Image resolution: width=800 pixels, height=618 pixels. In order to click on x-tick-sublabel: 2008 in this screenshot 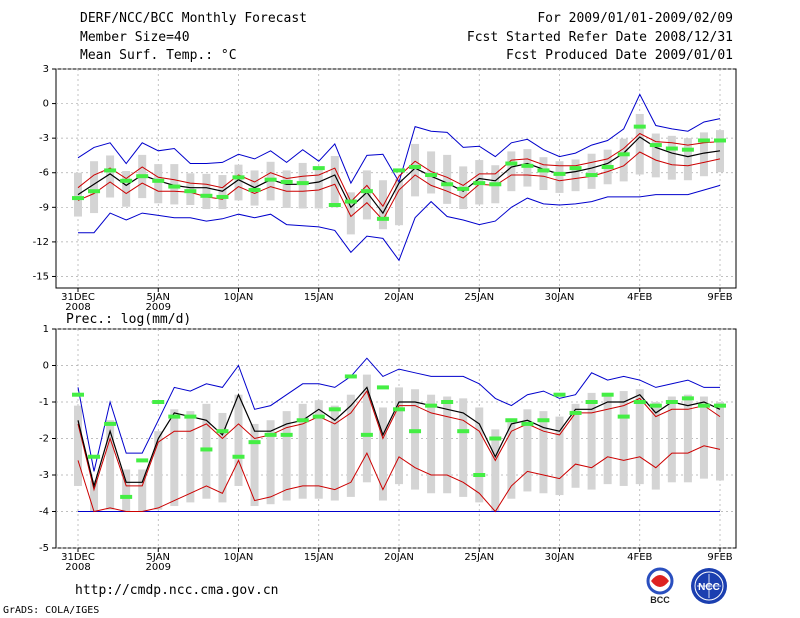, I will do `click(77, 567)`.